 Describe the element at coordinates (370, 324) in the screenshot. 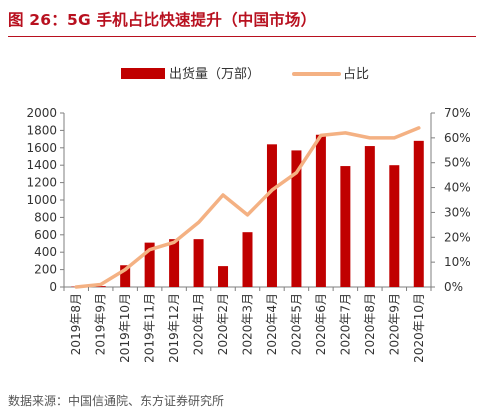

I see `x-axis-tick-label: 2020年8月` at that location.